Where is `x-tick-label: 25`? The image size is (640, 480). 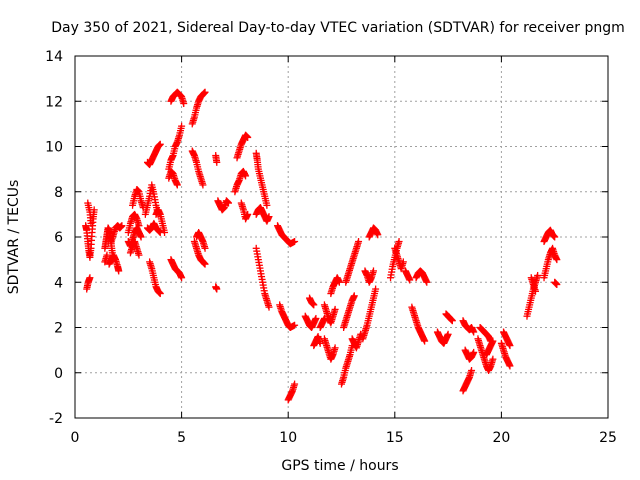 x-tick-label: 25 is located at coordinates (608, 438).